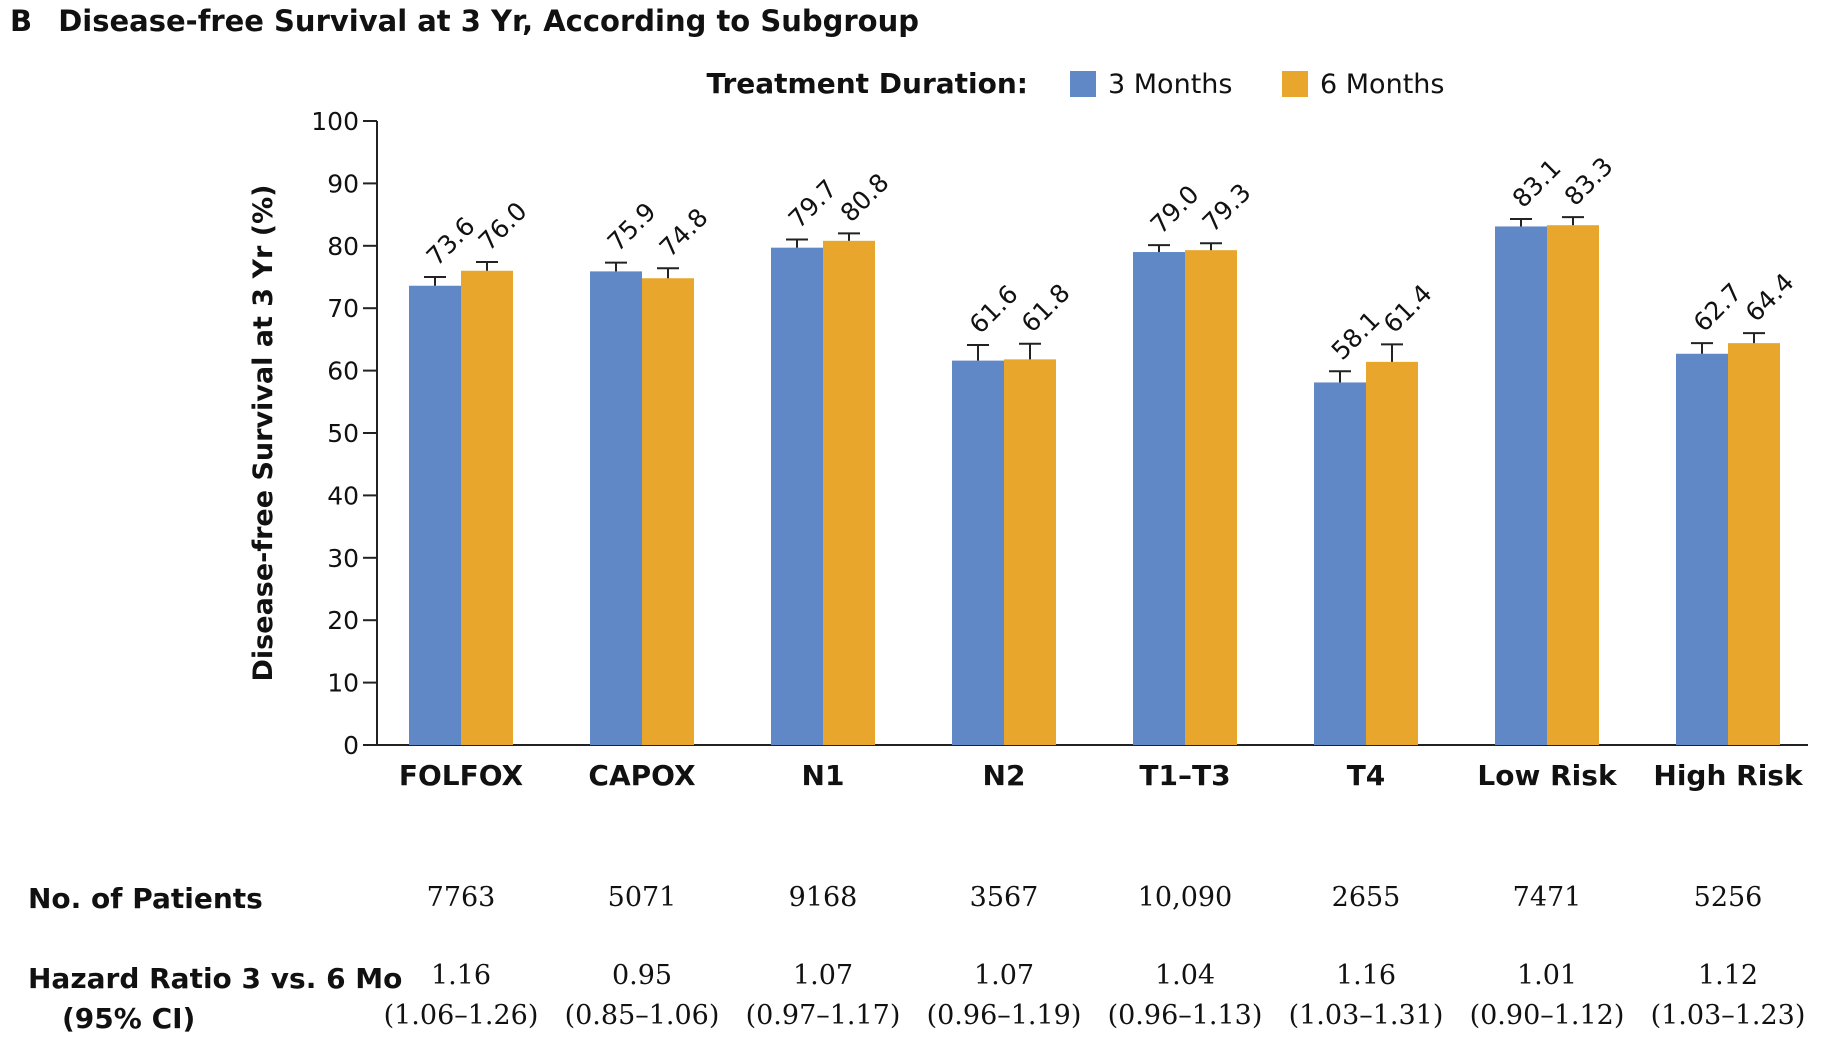 The height and width of the screenshot is (1058, 1825). What do you see at coordinates (1356, 336) in the screenshot?
I see `value-label: 58.1` at bounding box center [1356, 336].